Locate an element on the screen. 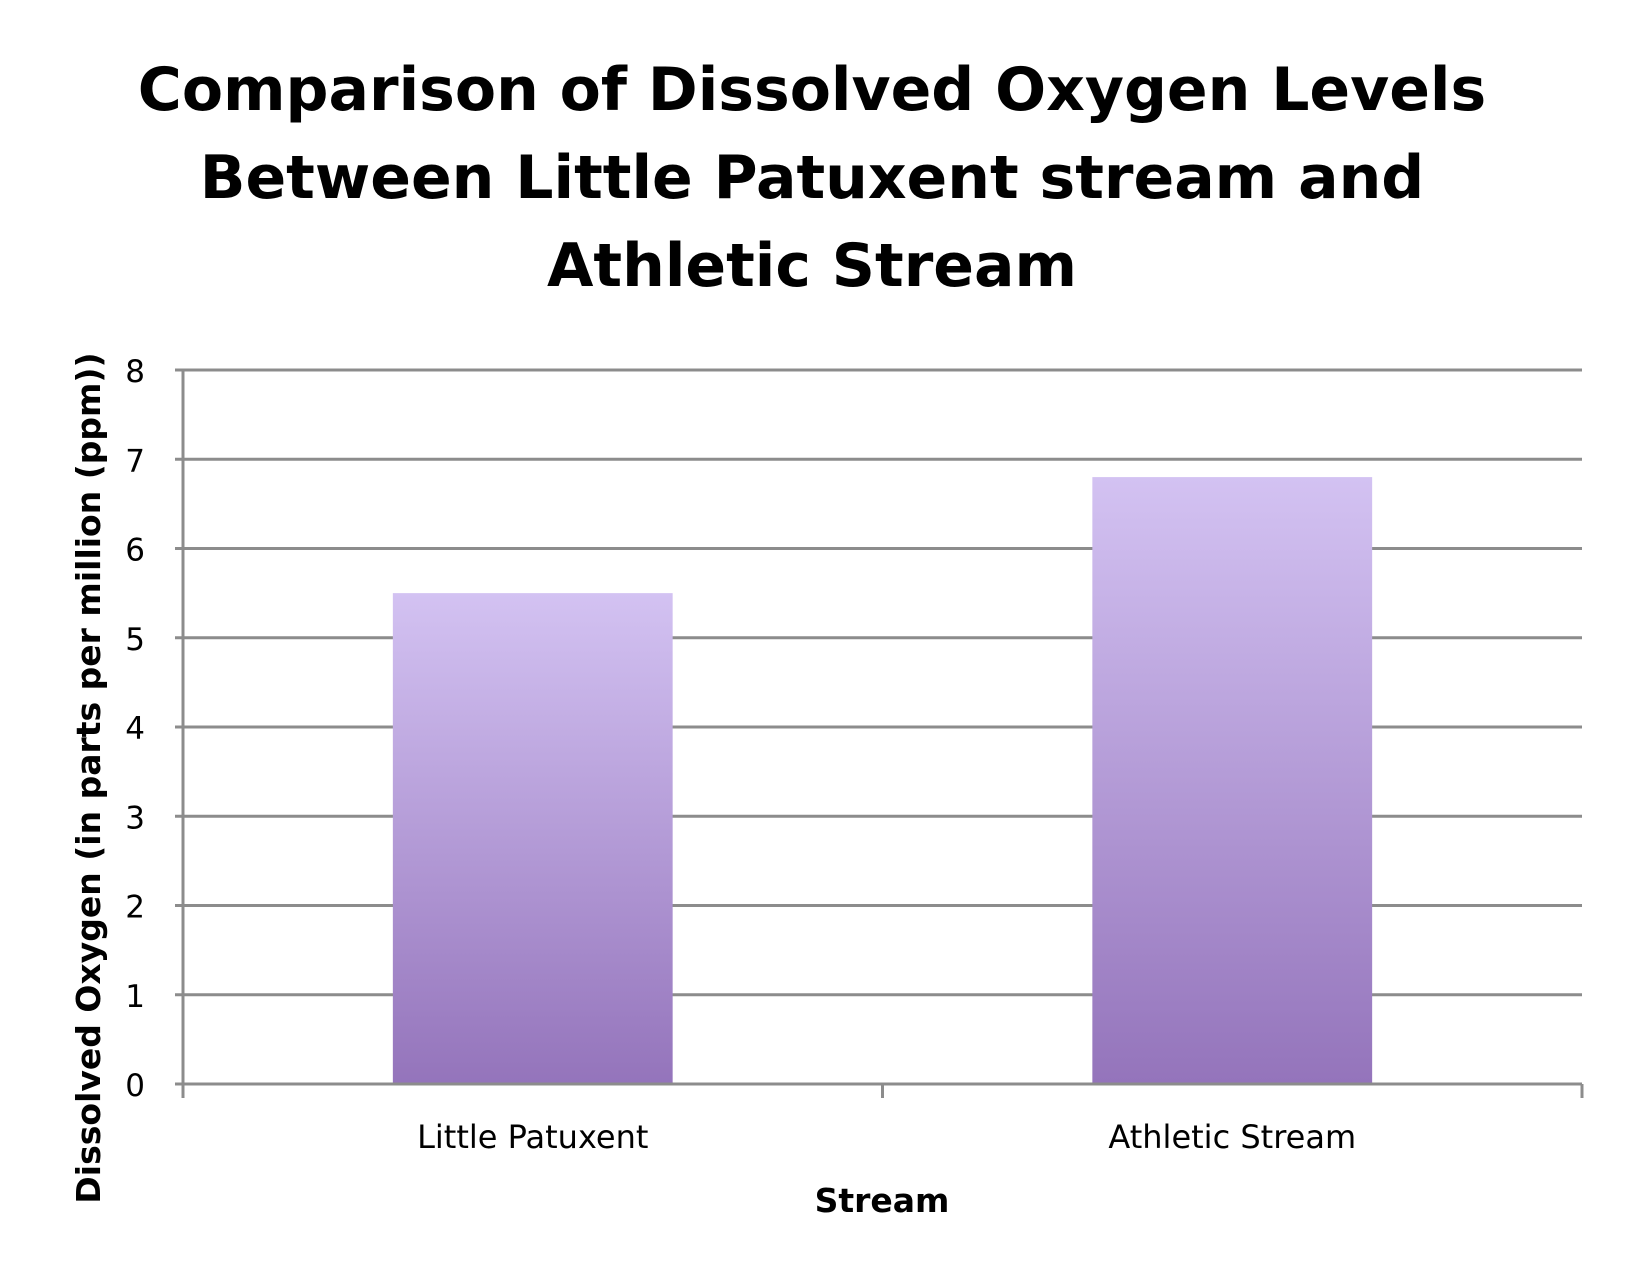  y-tick-label-8: 8 is located at coordinates (135, 372).